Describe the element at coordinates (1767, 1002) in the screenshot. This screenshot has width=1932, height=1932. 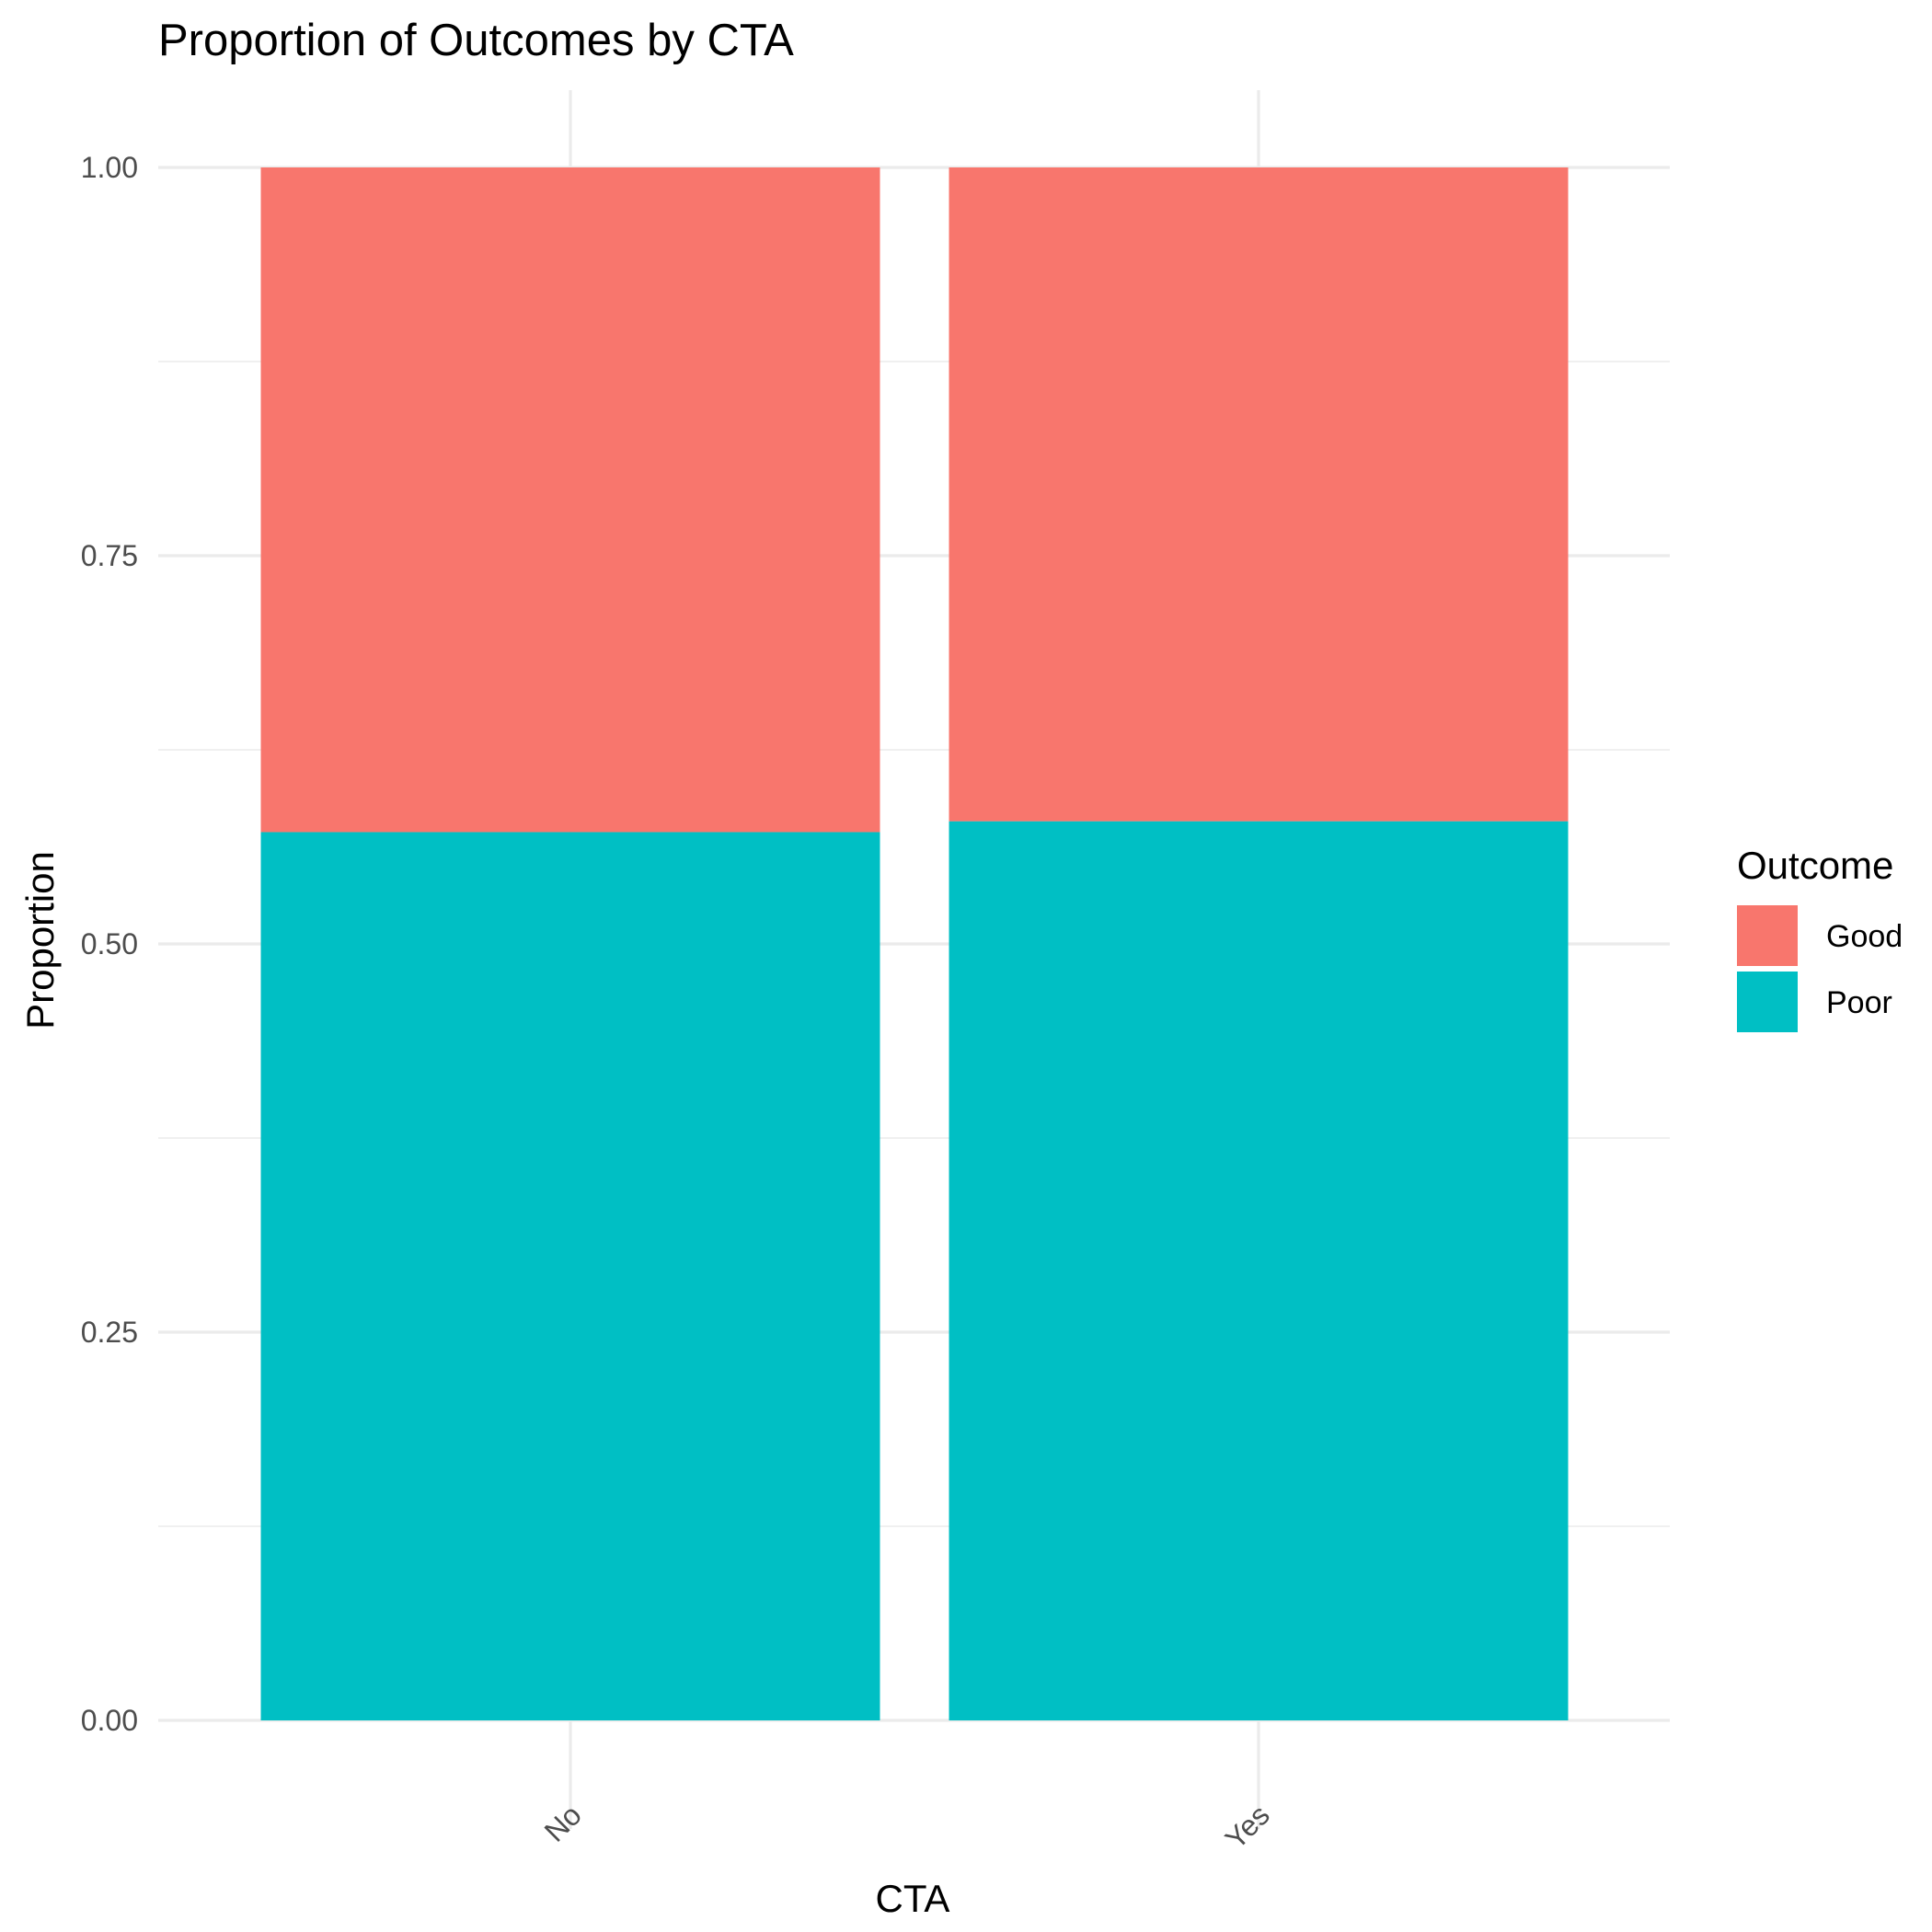
I see `legend-key-poor` at that location.